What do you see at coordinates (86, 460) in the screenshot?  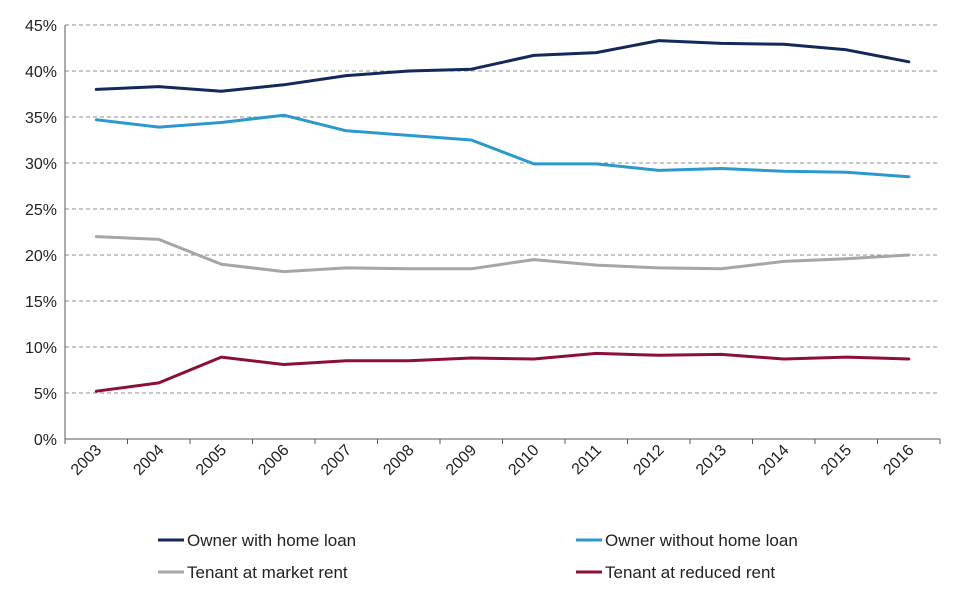 I see `x-tick-label: 2003` at bounding box center [86, 460].